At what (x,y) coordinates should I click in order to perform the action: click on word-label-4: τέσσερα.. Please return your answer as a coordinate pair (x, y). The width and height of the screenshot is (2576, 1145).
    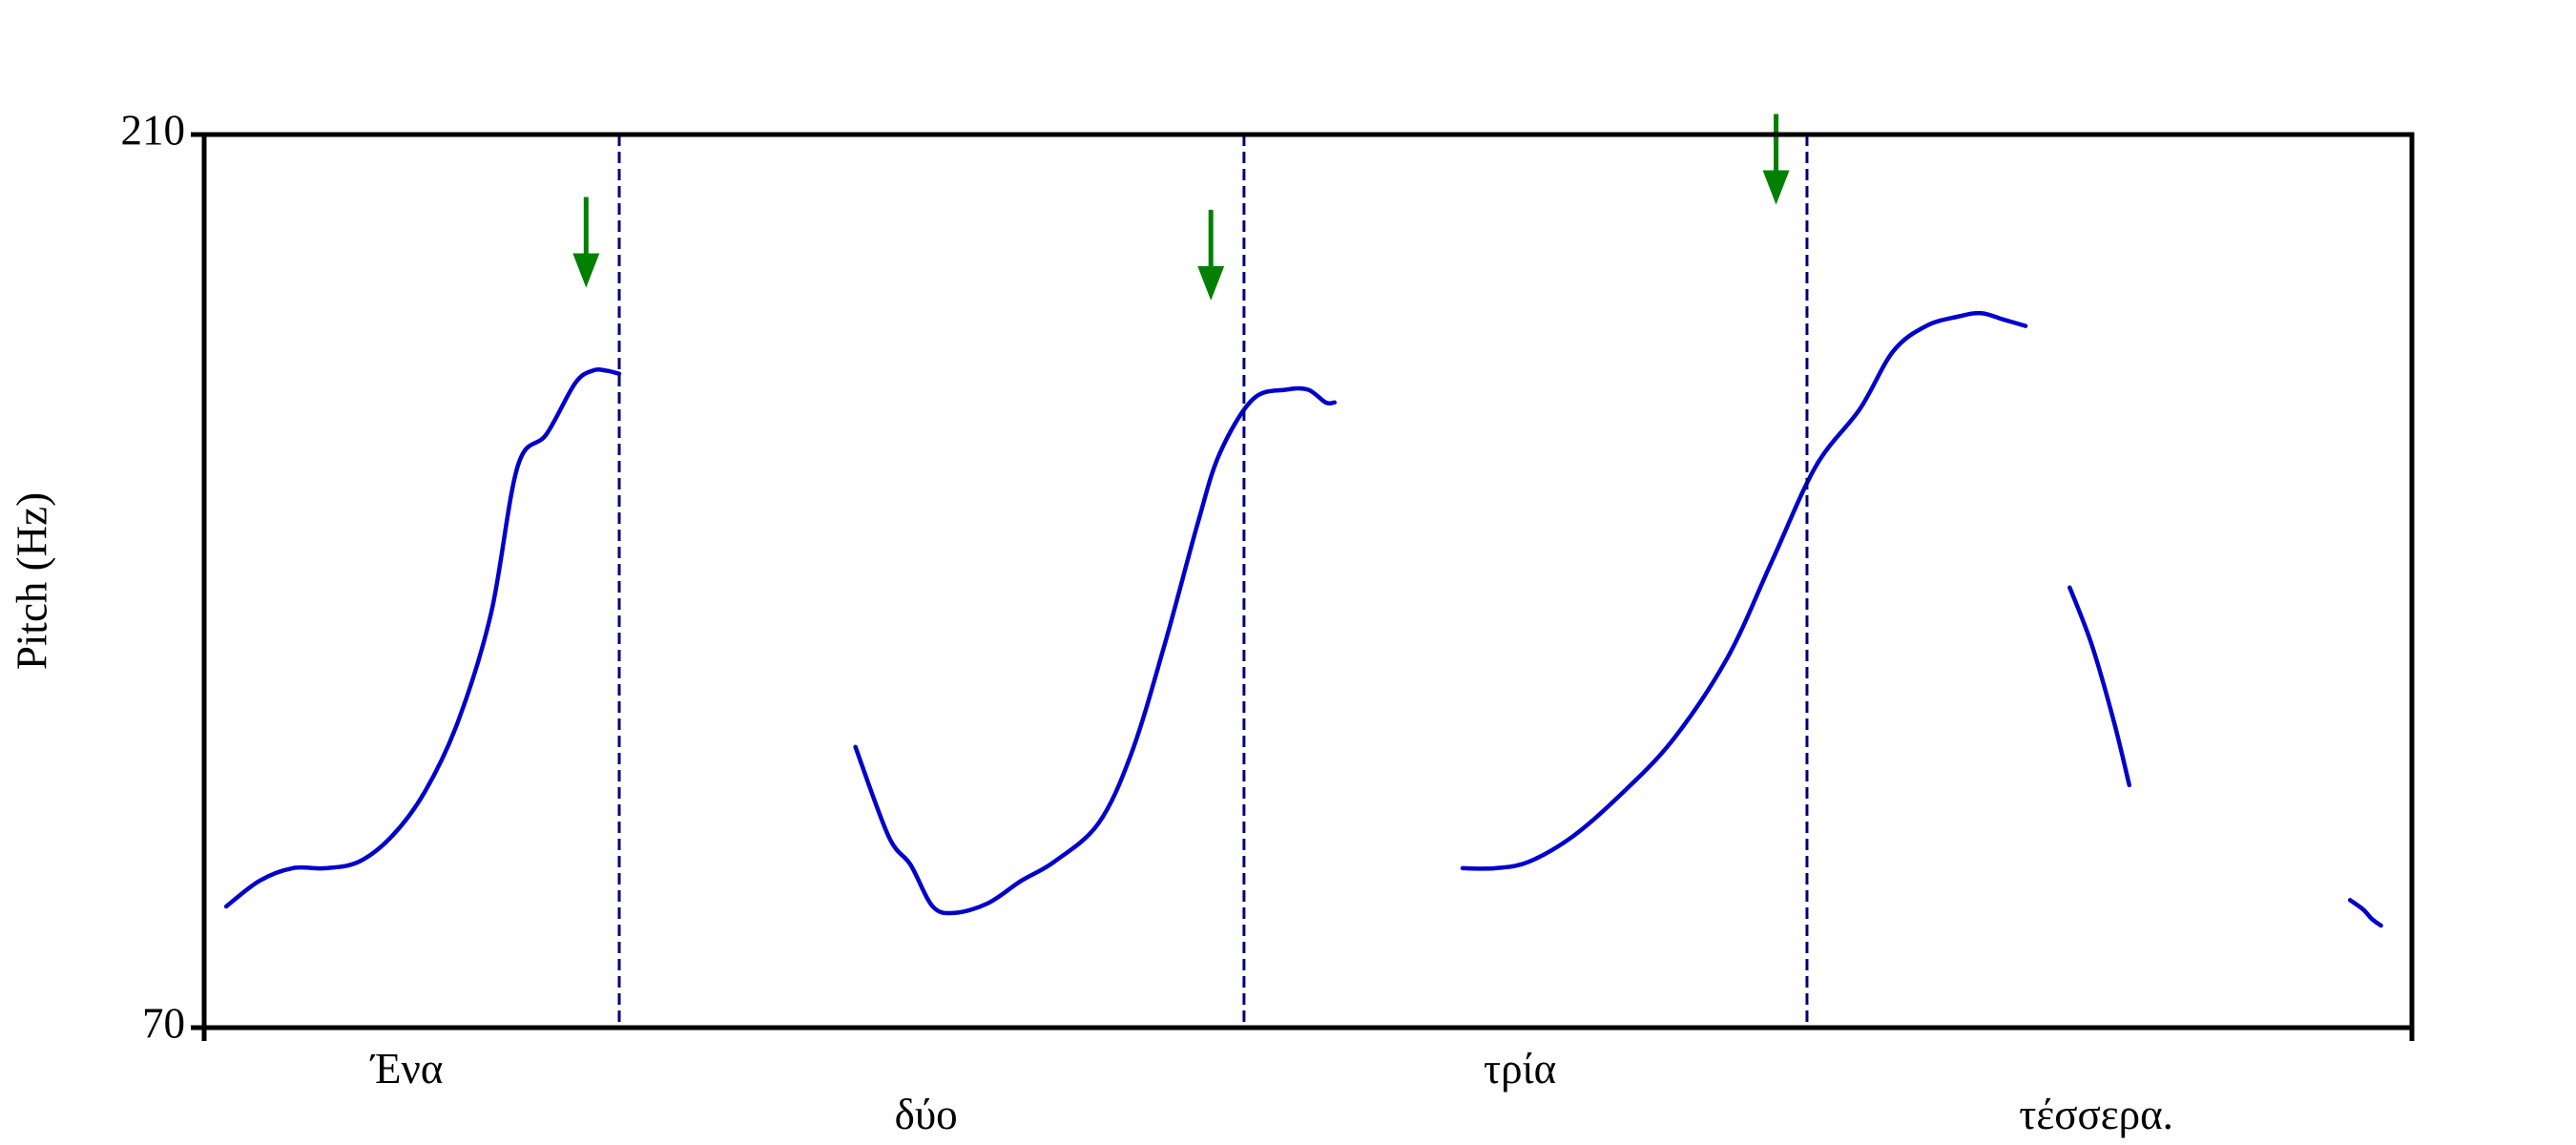
    Looking at the image, I should click on (2096, 1114).